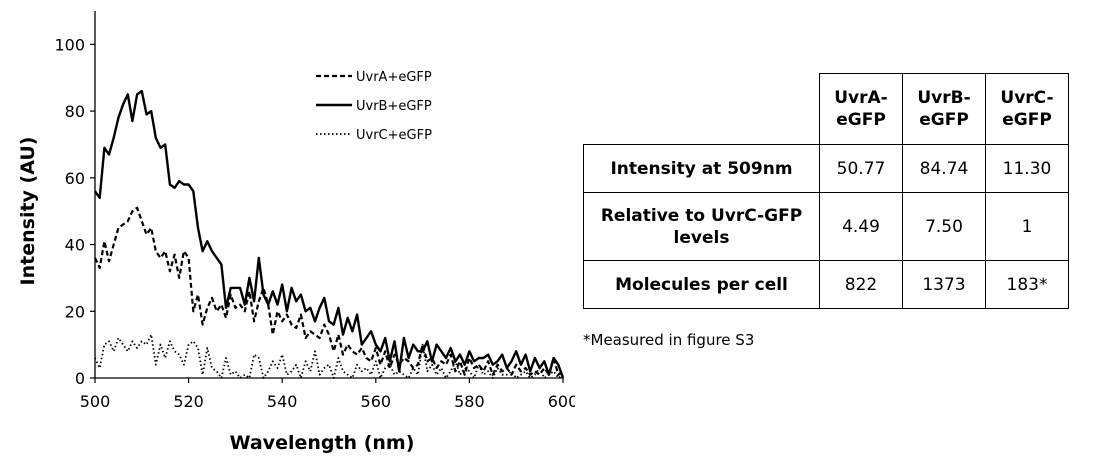  What do you see at coordinates (74, 211) in the screenshot?
I see `y-axis-ticks: 0 20 40 60 80 100` at bounding box center [74, 211].